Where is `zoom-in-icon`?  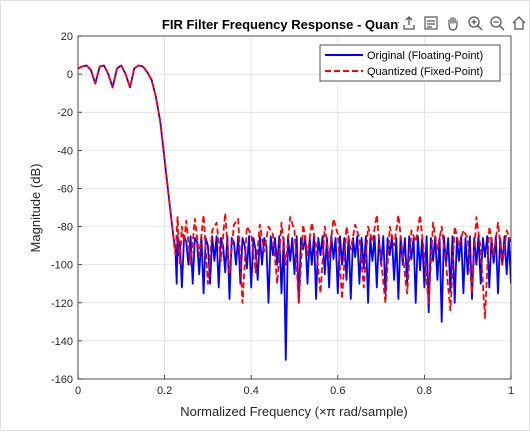
zoom-in-icon is located at coordinates (475, 23).